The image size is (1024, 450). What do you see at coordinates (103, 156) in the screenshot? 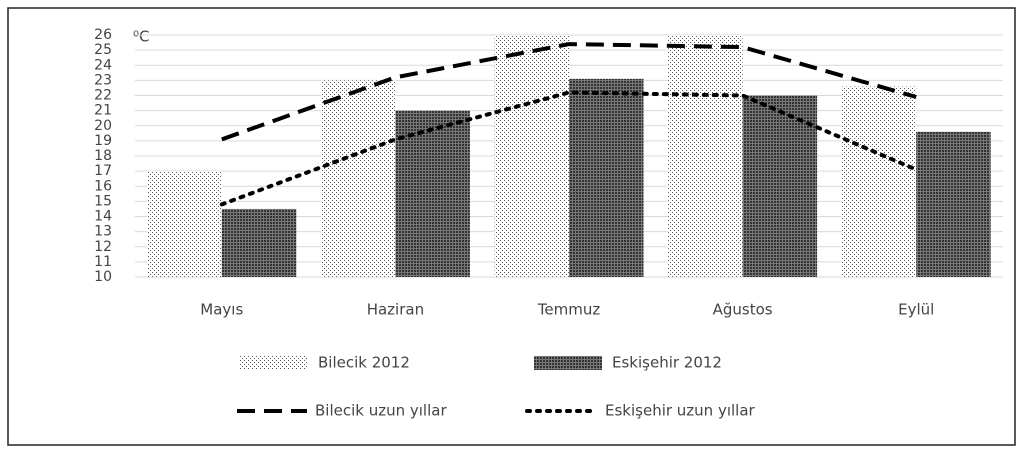
I see `y-tick-label: 18` at bounding box center [103, 156].